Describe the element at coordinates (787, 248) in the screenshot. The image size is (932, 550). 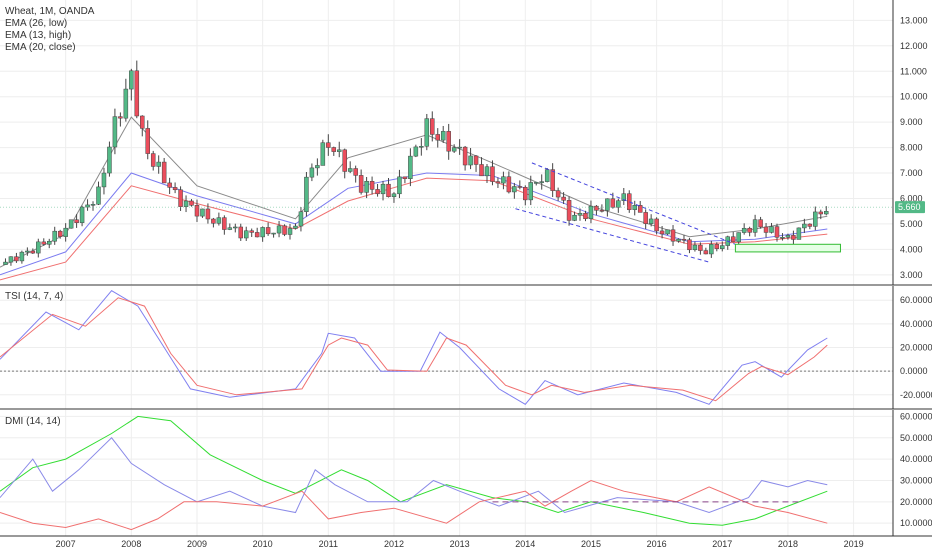
I see `support-zone-rectangle` at that location.